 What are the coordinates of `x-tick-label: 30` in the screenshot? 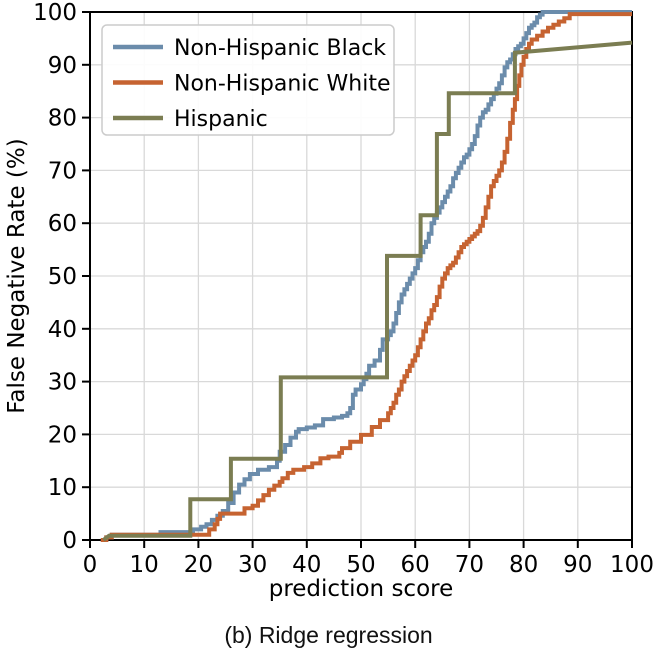 It's located at (252, 565).